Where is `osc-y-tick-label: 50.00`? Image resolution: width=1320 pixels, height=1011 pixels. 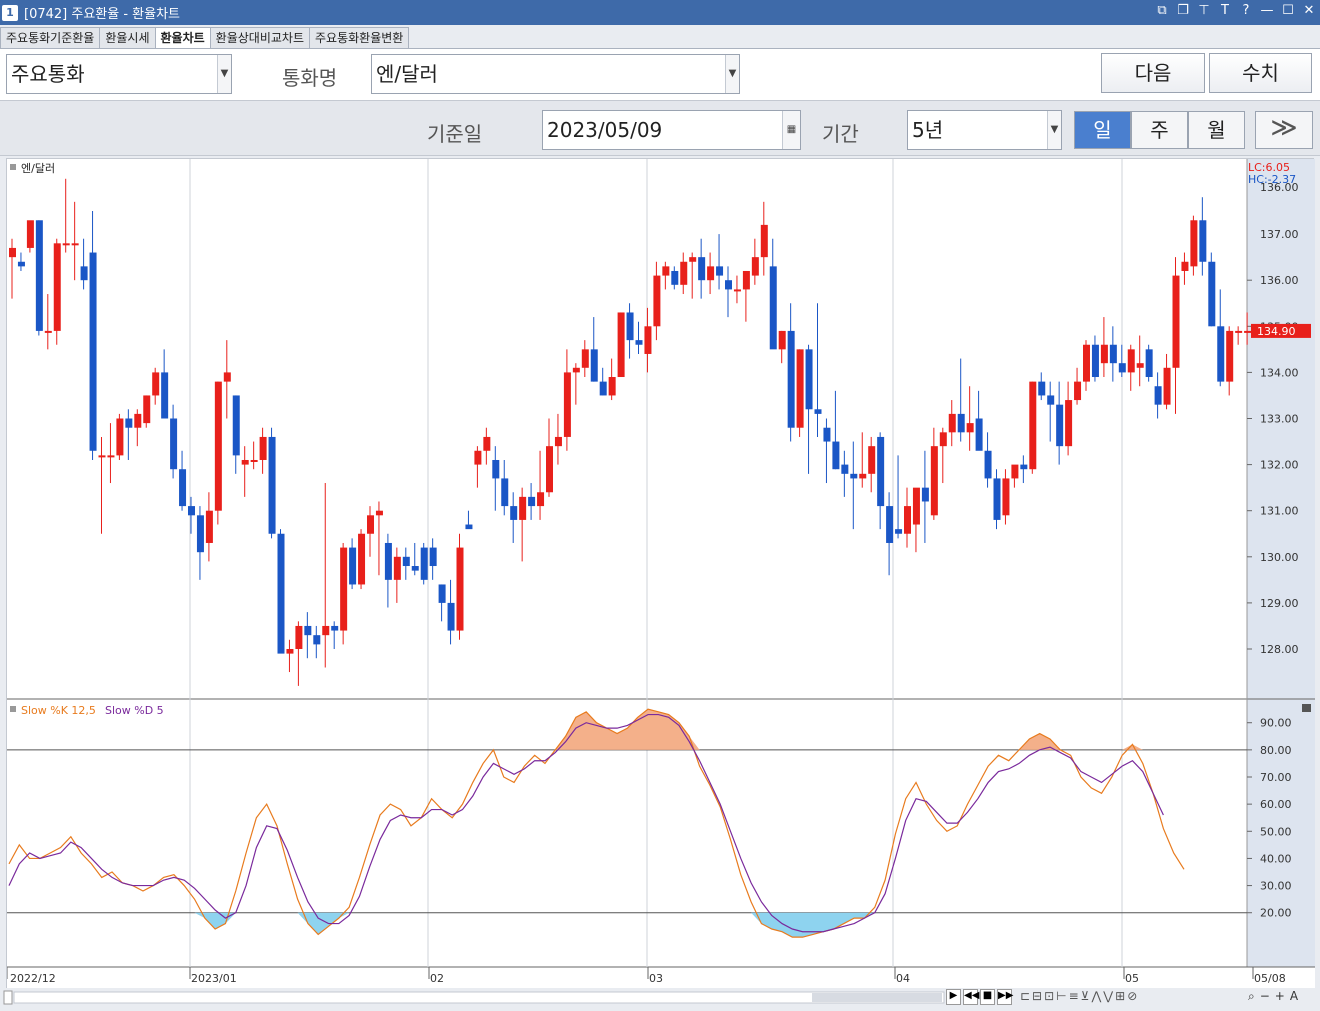 osc-y-tick-label: 50.00 is located at coordinates (1276, 831).